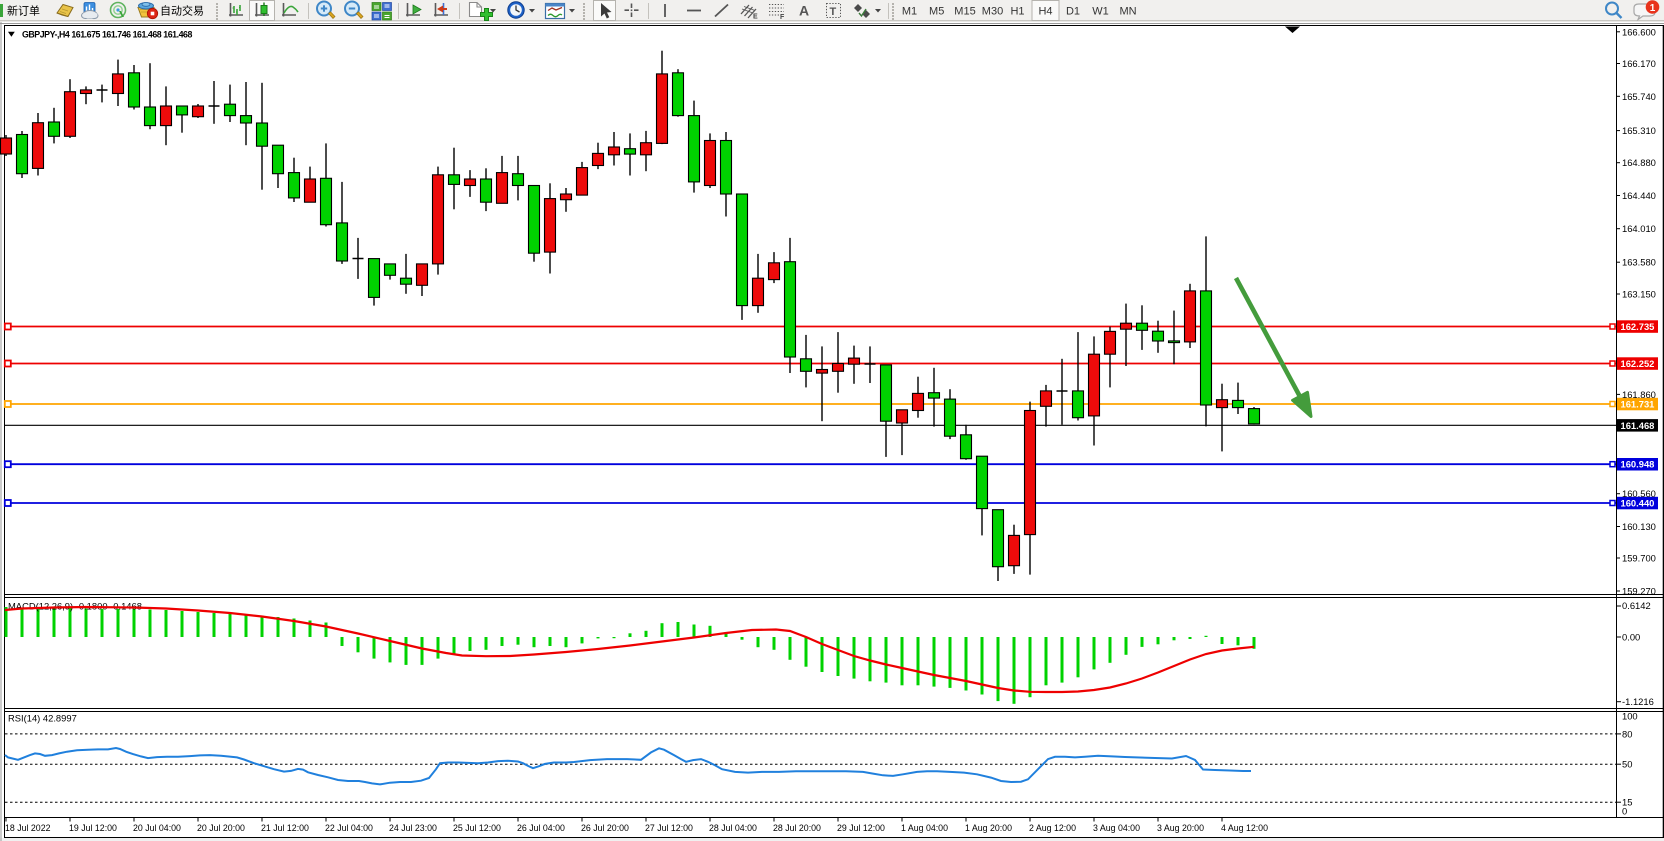 The image size is (1664, 841). I want to click on svg-text: 160.440, so click(1638, 503).